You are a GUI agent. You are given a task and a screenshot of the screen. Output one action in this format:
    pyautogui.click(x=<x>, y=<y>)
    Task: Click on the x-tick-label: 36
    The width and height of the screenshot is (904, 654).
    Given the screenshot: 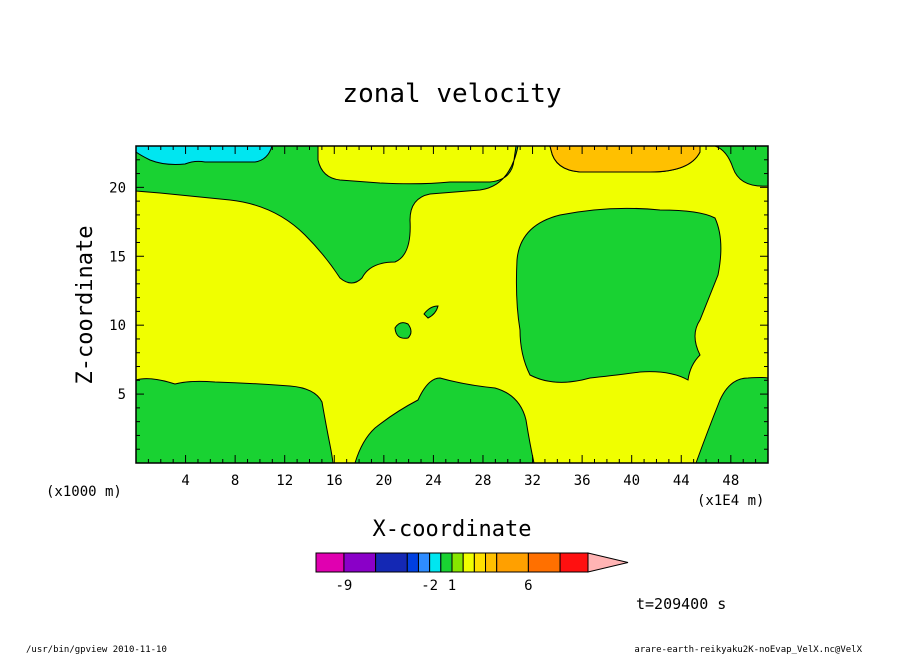 What is the action you would take?
    pyautogui.click(x=582, y=481)
    